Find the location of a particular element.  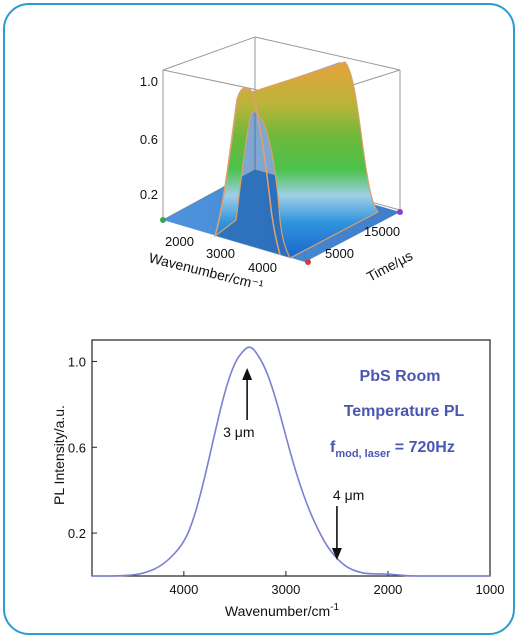

note-f: f is located at coordinates (333, 447).